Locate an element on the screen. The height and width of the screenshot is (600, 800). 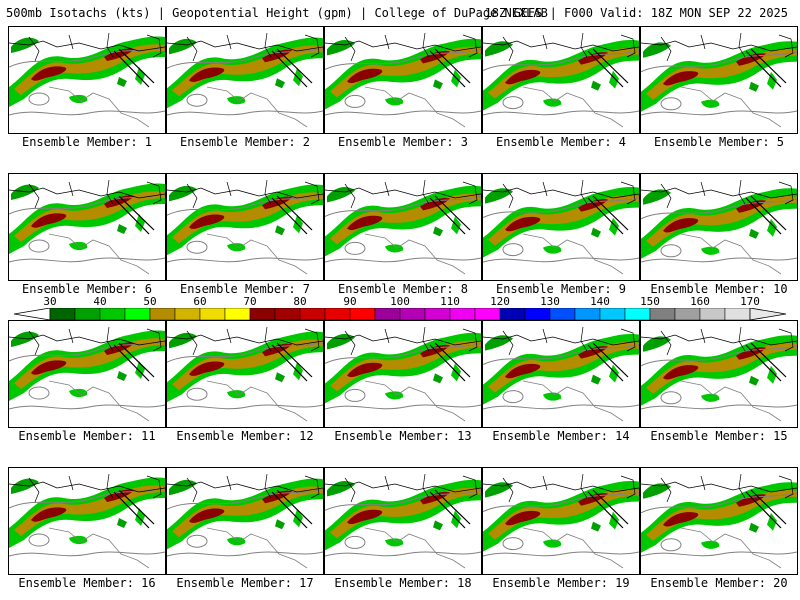
ensemble-member-label: Ensemble Member: 20 is located at coordinates (719, 583).